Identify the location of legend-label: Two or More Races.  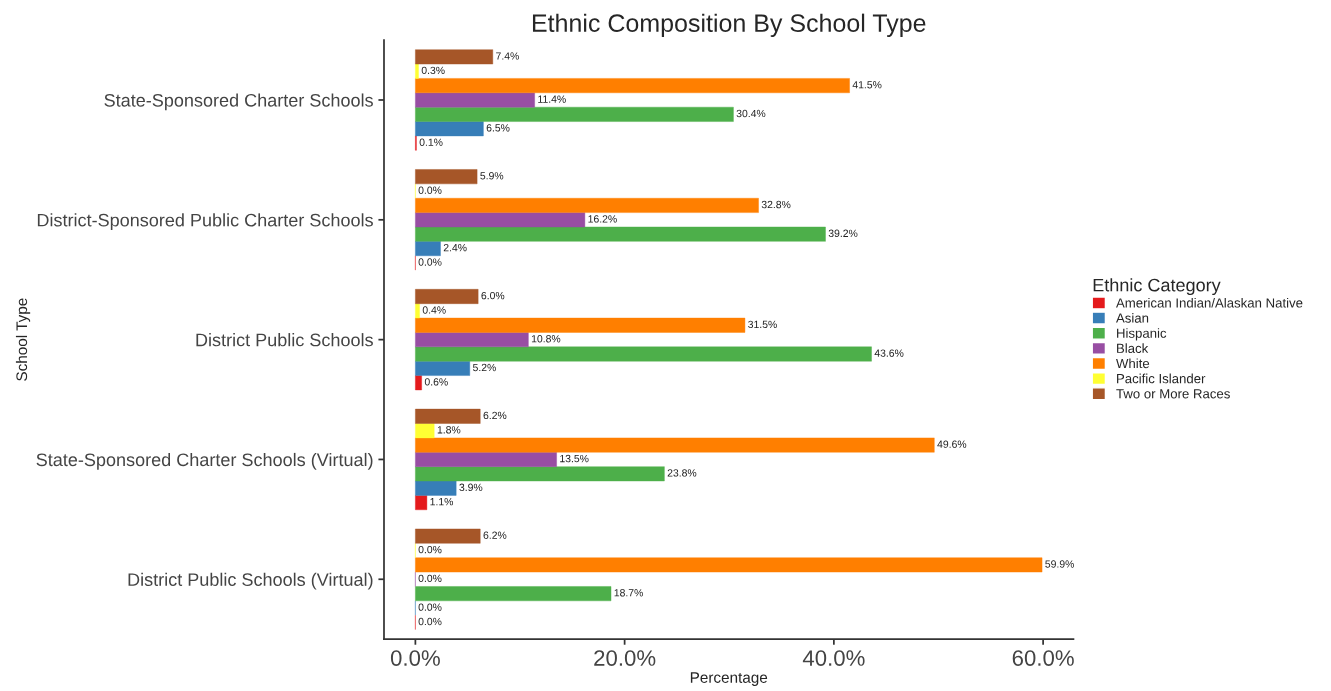
(1173, 394).